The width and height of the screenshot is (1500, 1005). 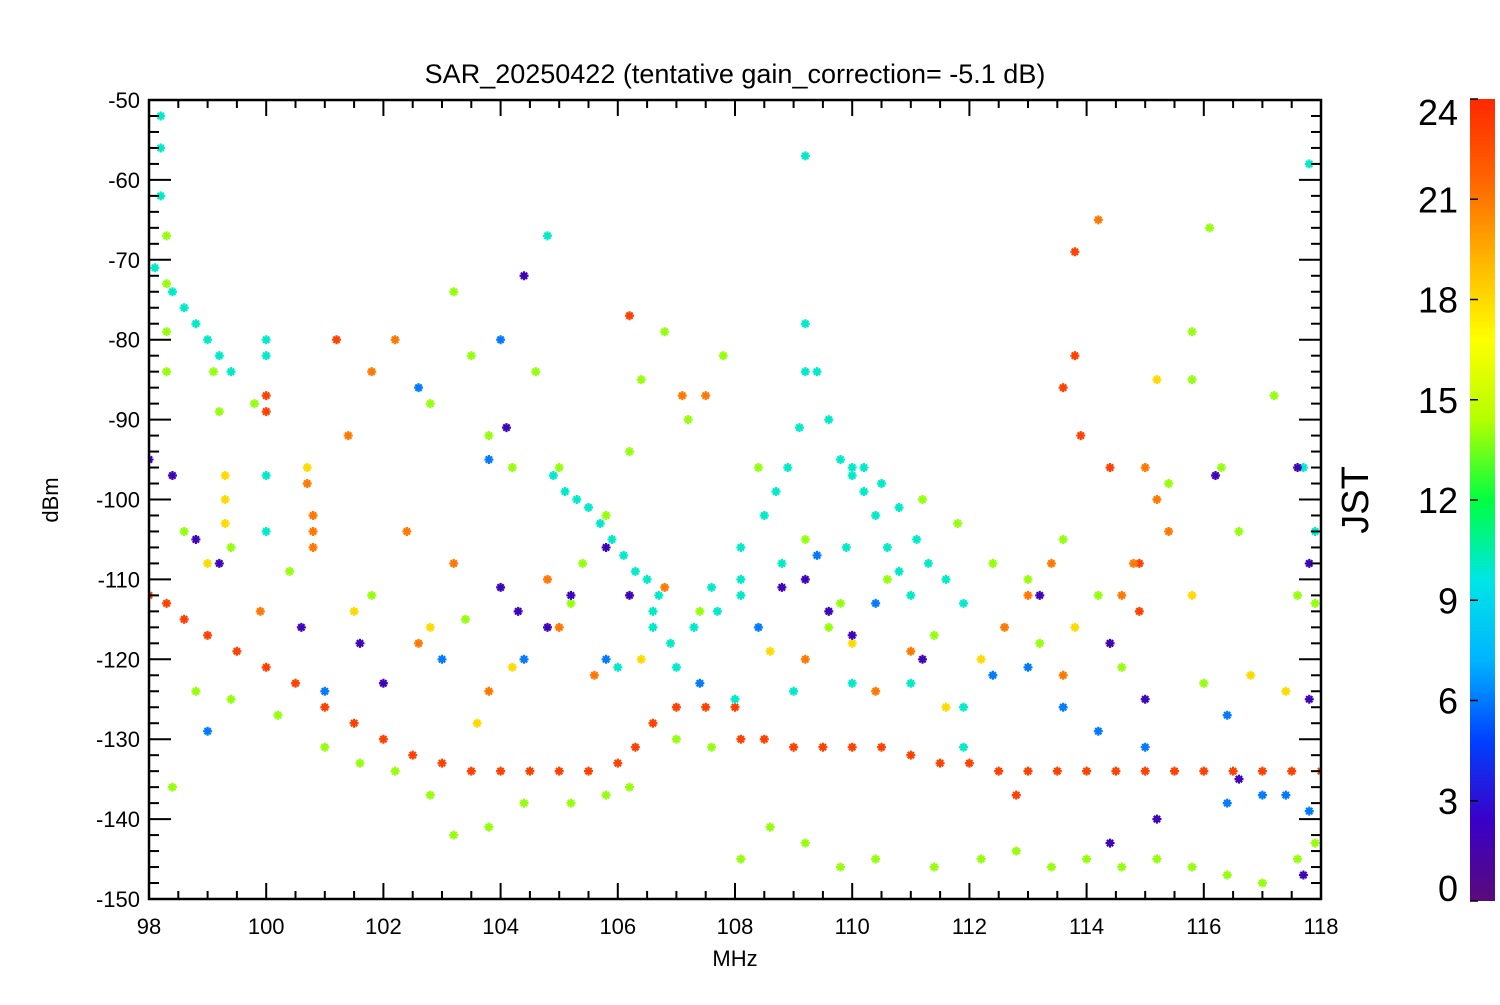 What do you see at coordinates (1448, 701) in the screenshot?
I see `colorbar-tick-label: 6` at bounding box center [1448, 701].